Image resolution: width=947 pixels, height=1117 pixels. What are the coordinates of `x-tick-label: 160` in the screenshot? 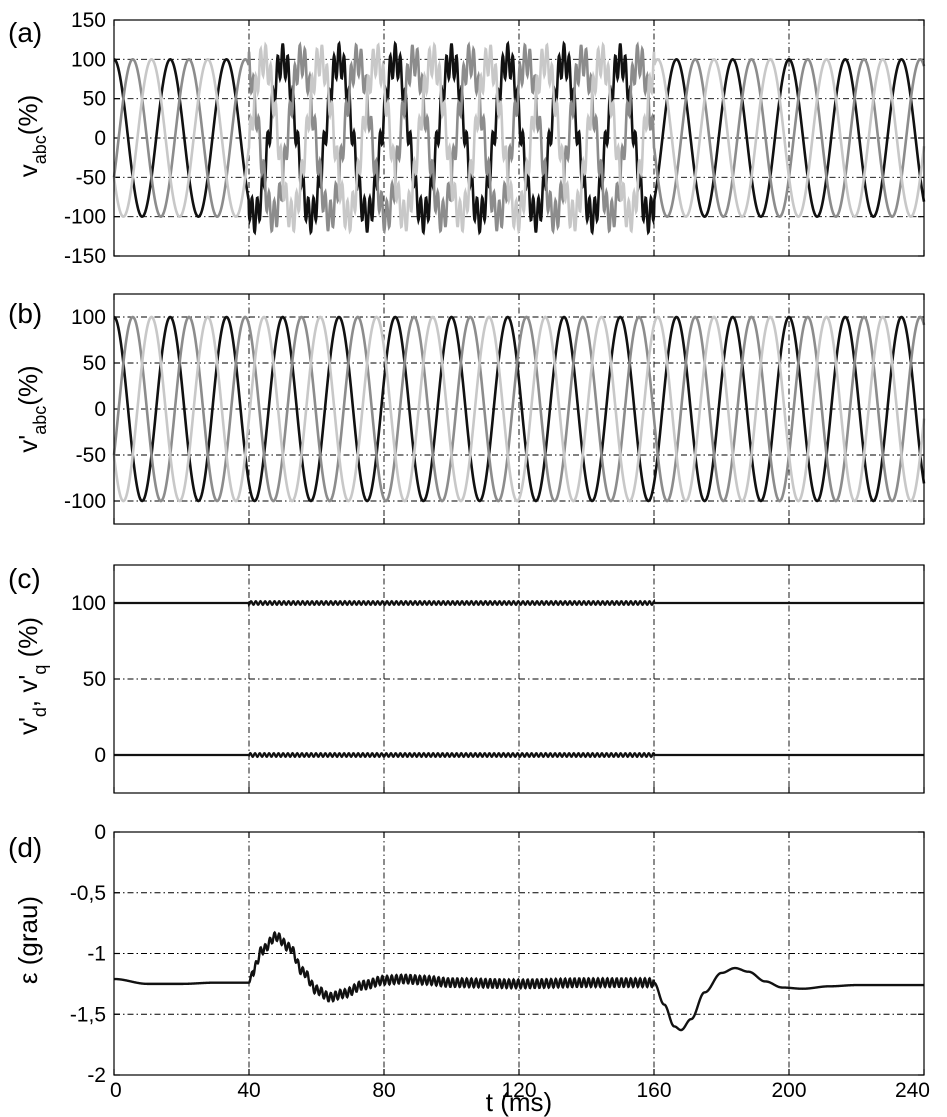 It's located at (653, 1090).